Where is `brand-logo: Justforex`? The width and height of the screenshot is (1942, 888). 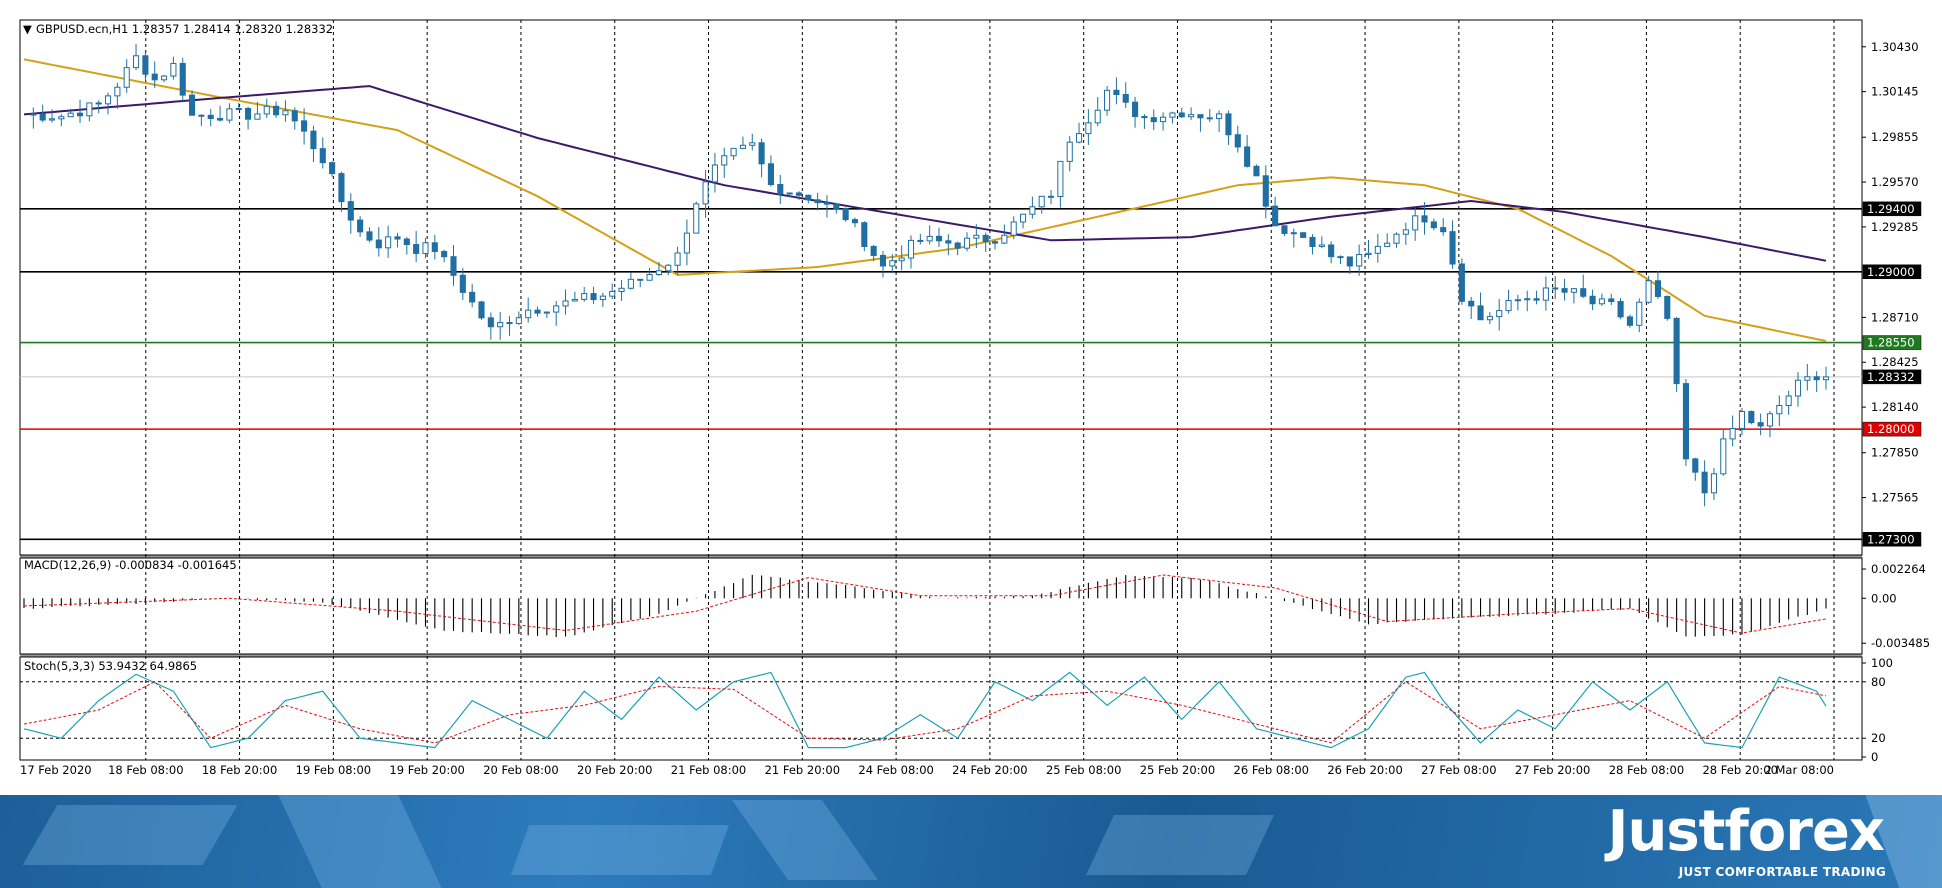
brand-logo: Justforex is located at coordinates (1746, 831).